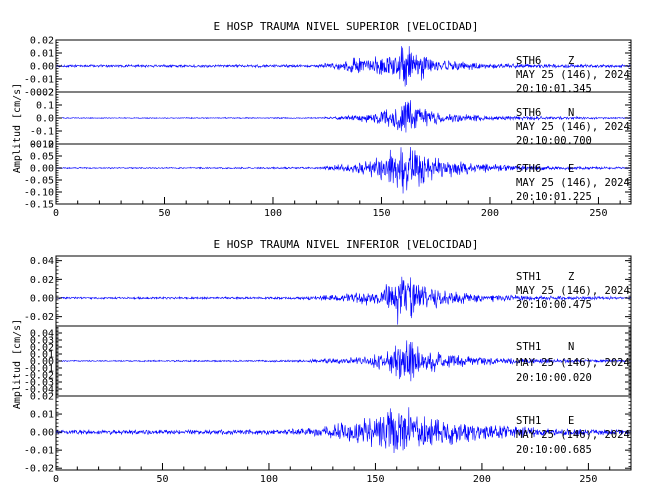 The width and height of the screenshot is (650, 500). Describe the element at coordinates (45, 106) in the screenshot. I see `y-tick-label: 0.1` at that location.